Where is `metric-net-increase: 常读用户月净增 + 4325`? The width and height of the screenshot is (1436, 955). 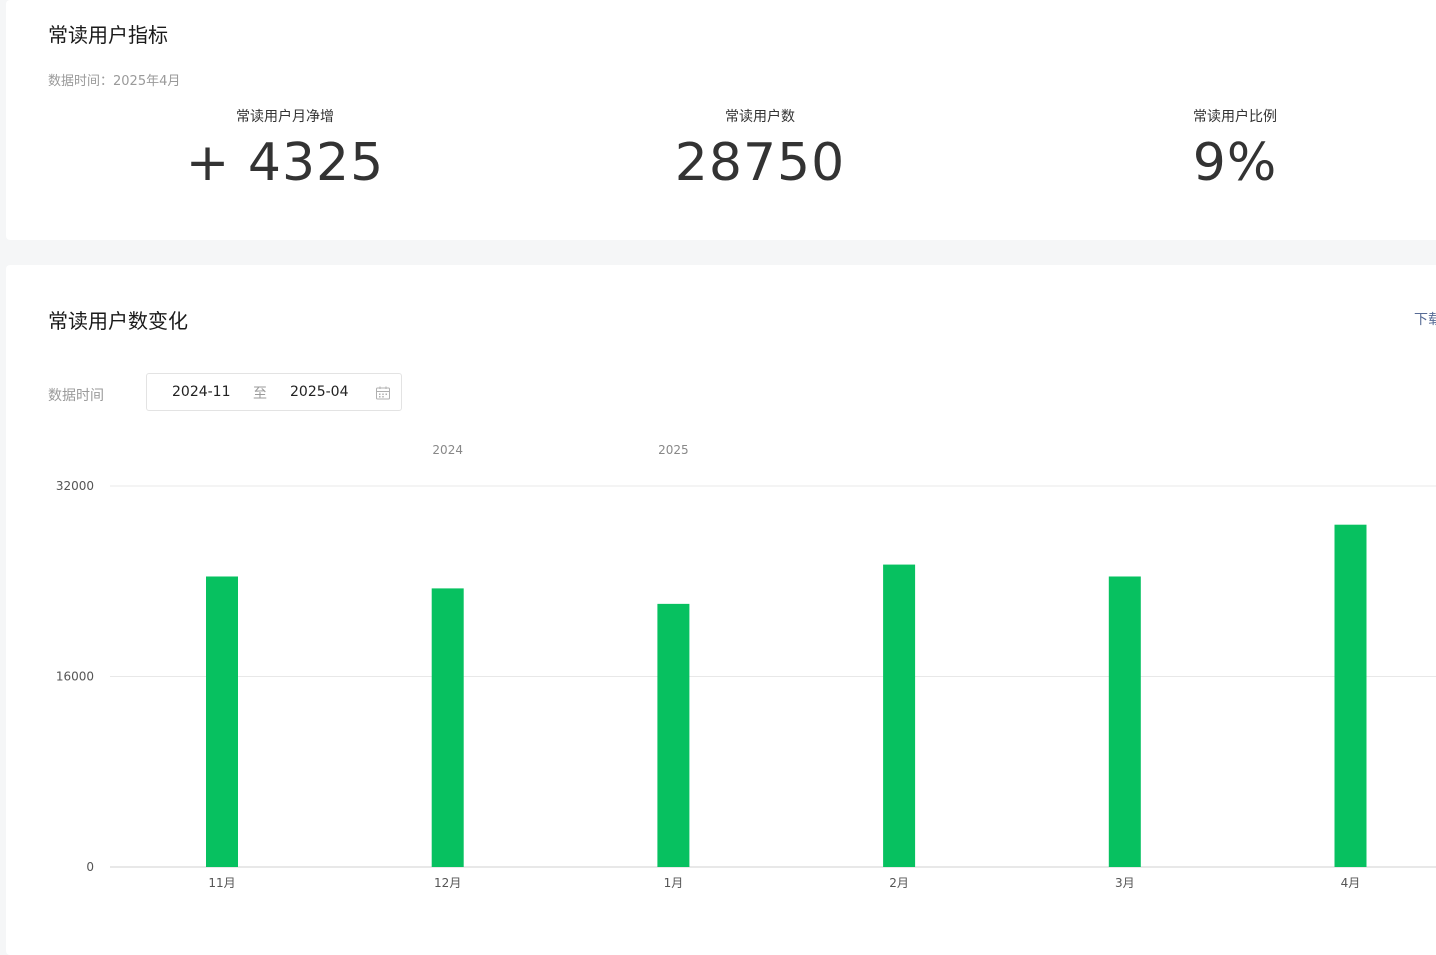
metric-net-increase: 常读用户月净增 + 4325 is located at coordinates (285, 151).